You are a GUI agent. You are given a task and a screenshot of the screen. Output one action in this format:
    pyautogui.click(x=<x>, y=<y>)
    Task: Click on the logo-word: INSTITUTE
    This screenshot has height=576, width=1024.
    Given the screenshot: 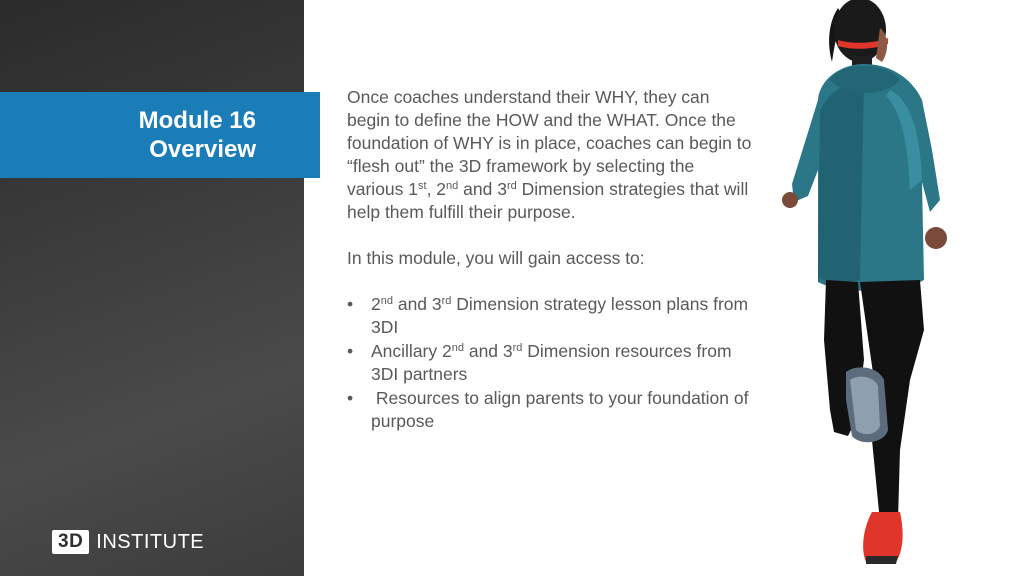 What is the action you would take?
    pyautogui.click(x=150, y=541)
    